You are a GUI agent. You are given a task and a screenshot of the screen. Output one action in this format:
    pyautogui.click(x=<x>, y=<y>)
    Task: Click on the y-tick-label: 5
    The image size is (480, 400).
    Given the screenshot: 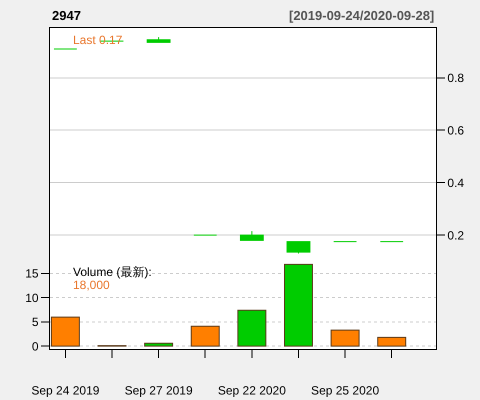 What is the action you would take?
    pyautogui.click(x=35, y=322)
    